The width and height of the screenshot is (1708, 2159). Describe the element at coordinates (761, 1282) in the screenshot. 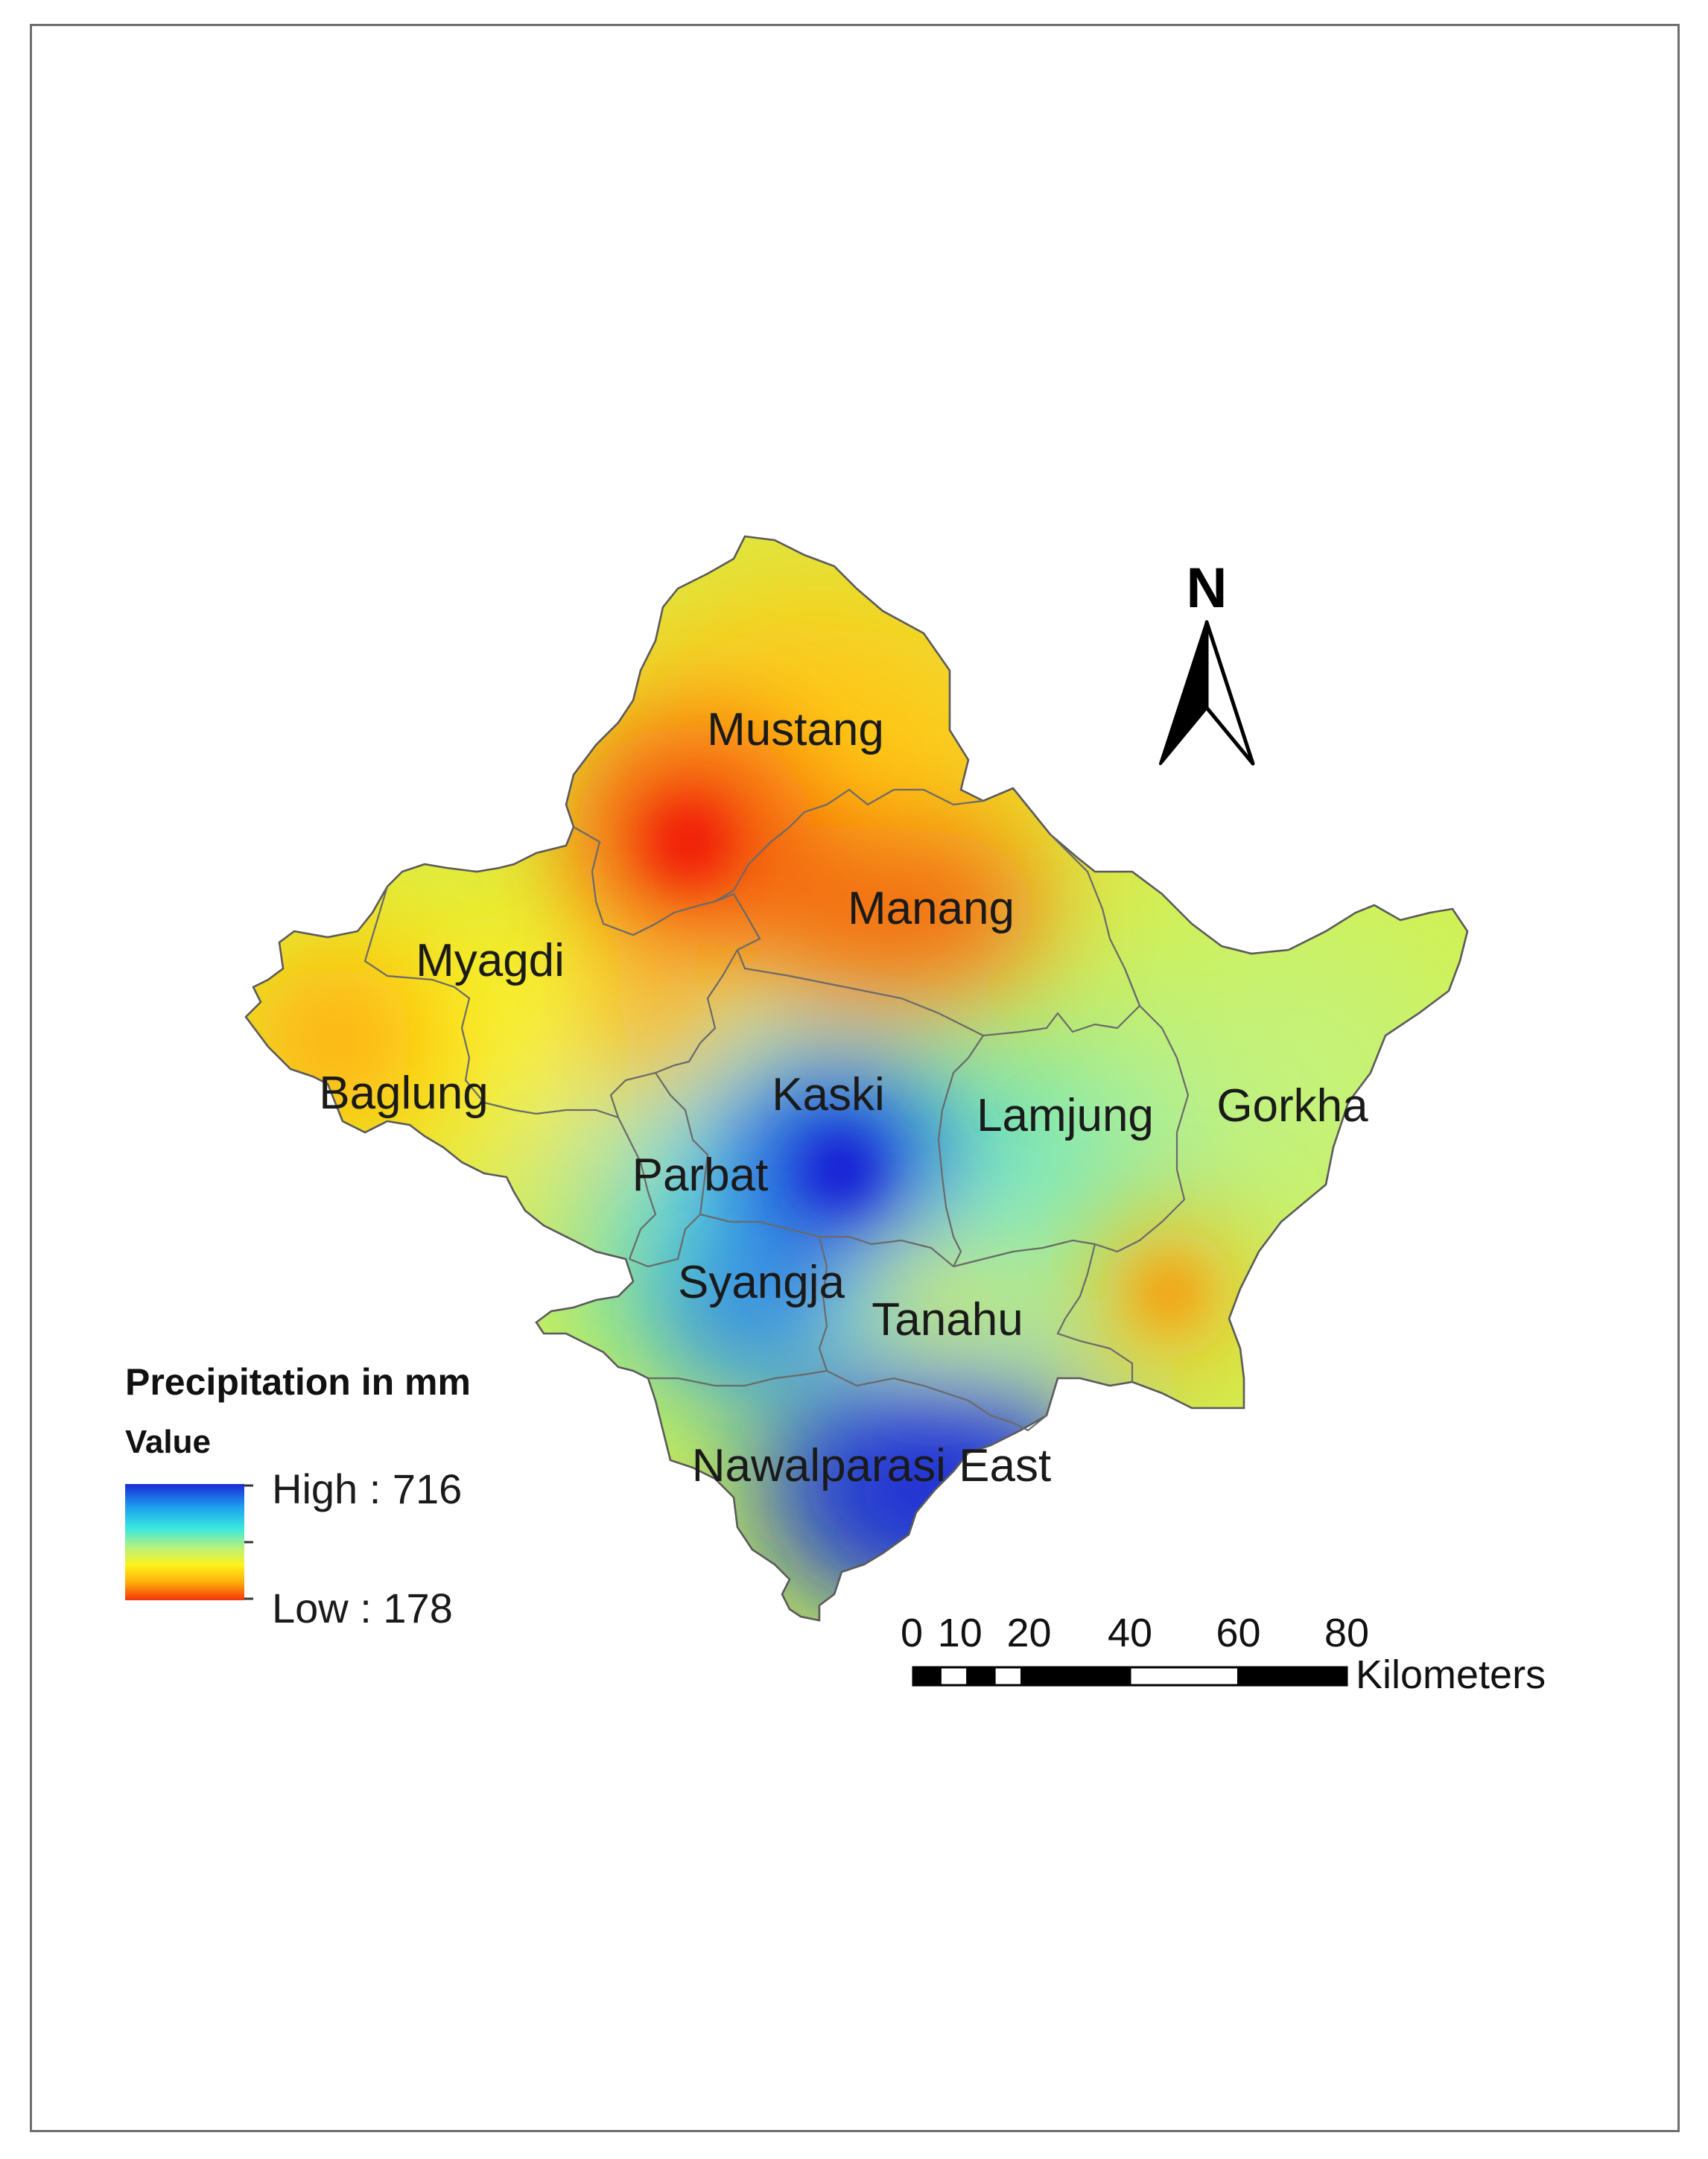

I see `district-label-syangja: Syangja` at that location.